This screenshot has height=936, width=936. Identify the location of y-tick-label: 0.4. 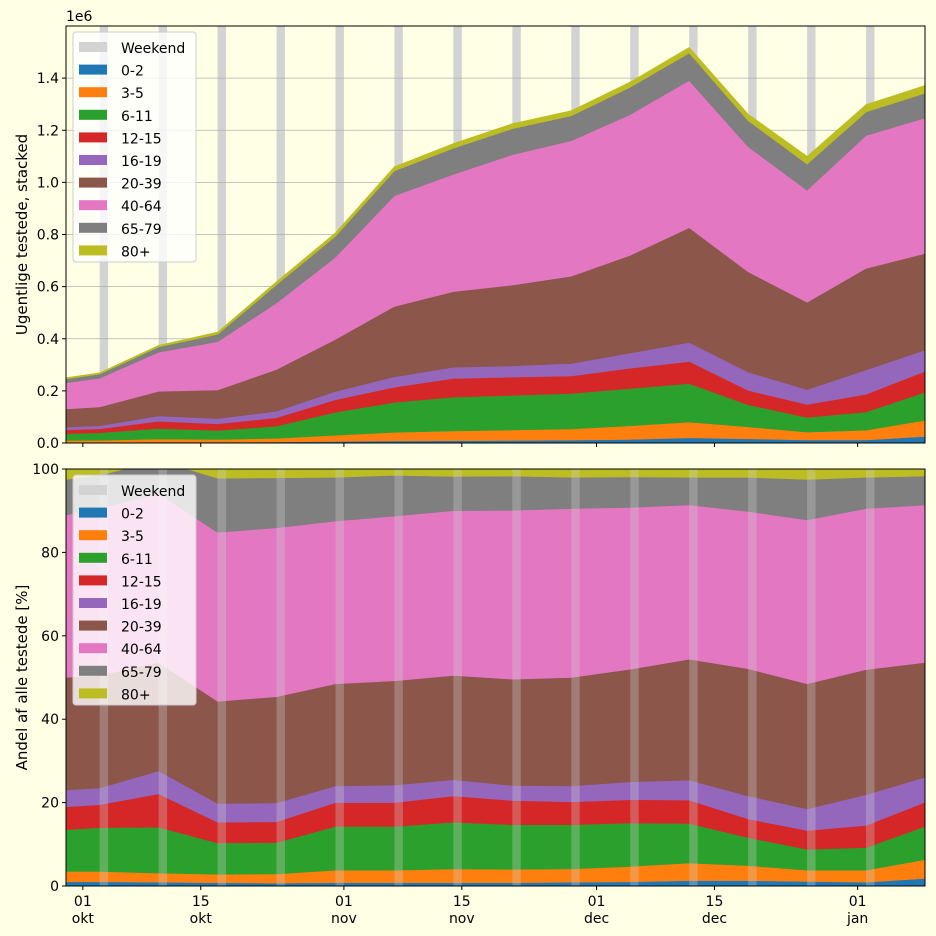
(48, 340).